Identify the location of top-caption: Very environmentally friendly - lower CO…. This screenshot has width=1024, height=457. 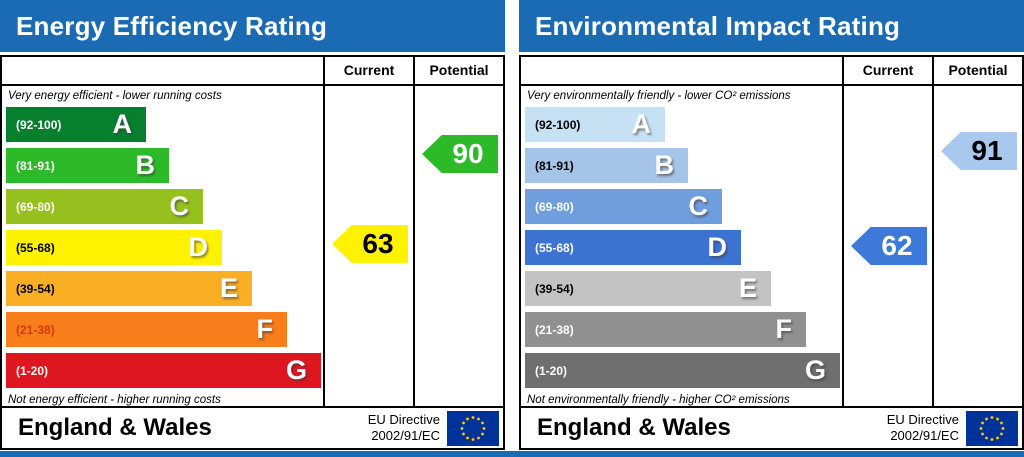
(659, 96).